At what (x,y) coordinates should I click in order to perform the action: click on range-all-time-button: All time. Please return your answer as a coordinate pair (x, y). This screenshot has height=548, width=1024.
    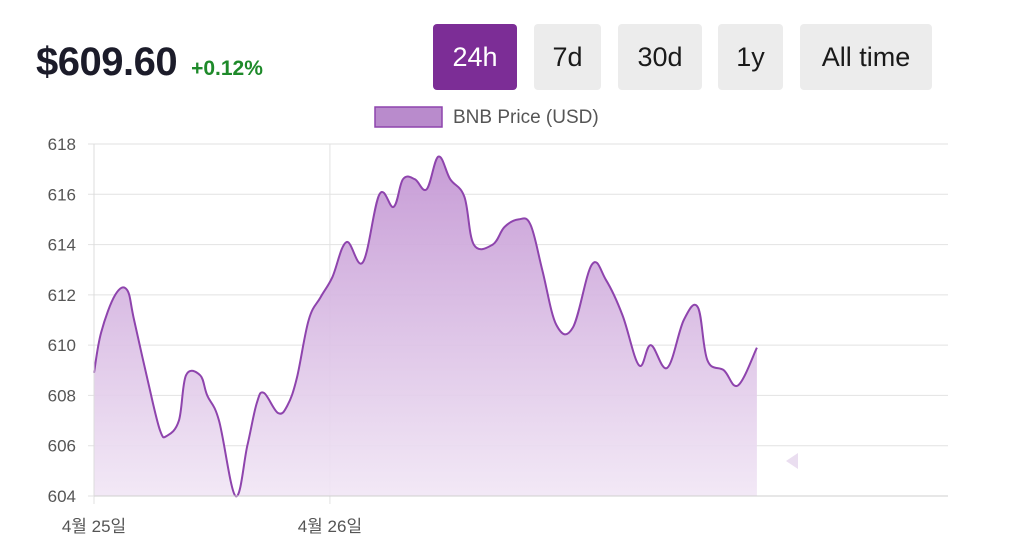
    Looking at the image, I should click on (866, 57).